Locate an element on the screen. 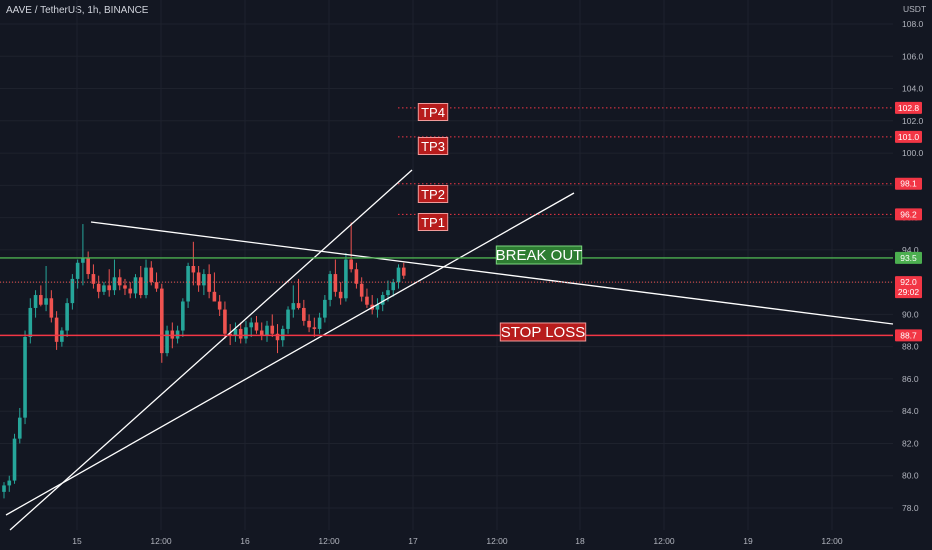  price-tag-value: 102.8 is located at coordinates (909, 108).